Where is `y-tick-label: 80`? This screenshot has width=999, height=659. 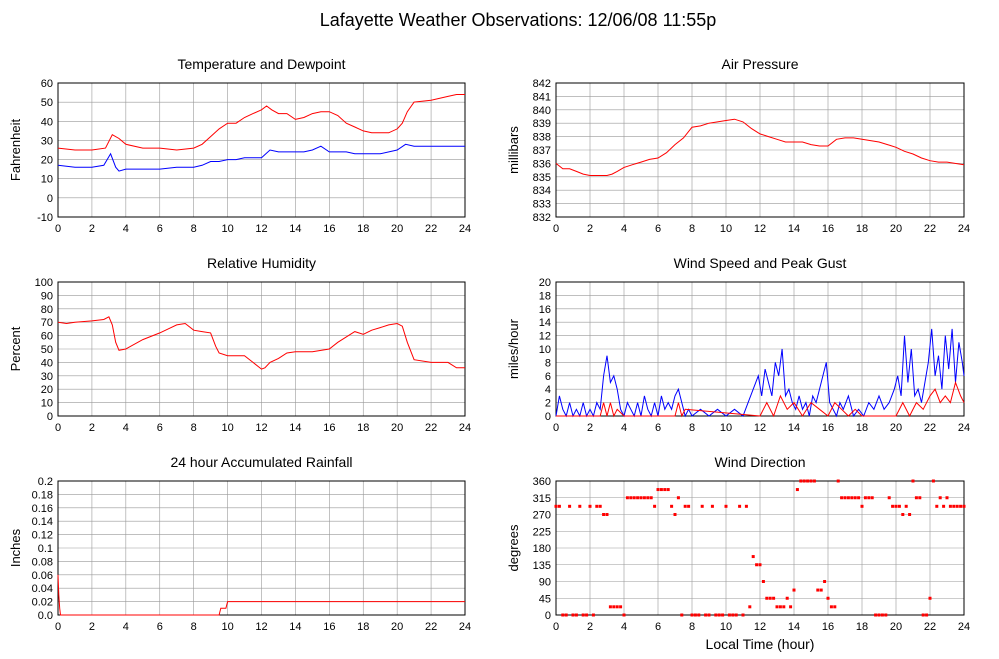
y-tick-label: 80 is located at coordinates (47, 310).